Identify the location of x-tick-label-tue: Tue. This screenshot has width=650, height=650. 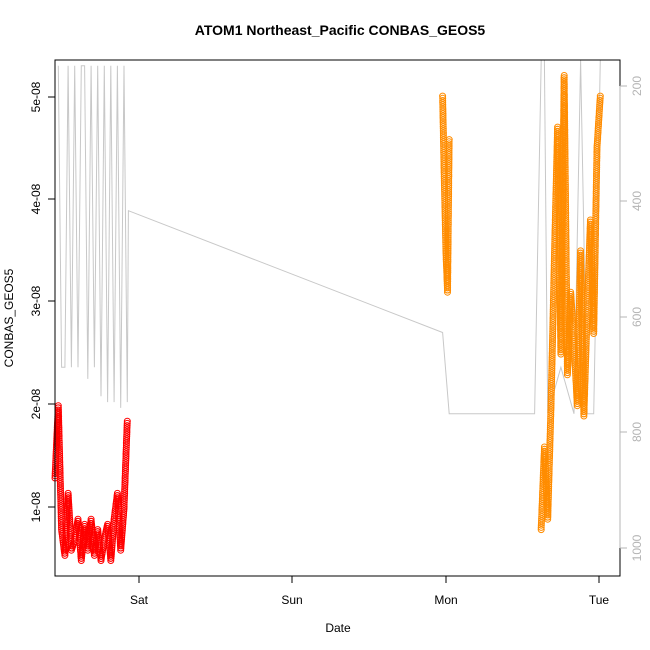
(599, 600).